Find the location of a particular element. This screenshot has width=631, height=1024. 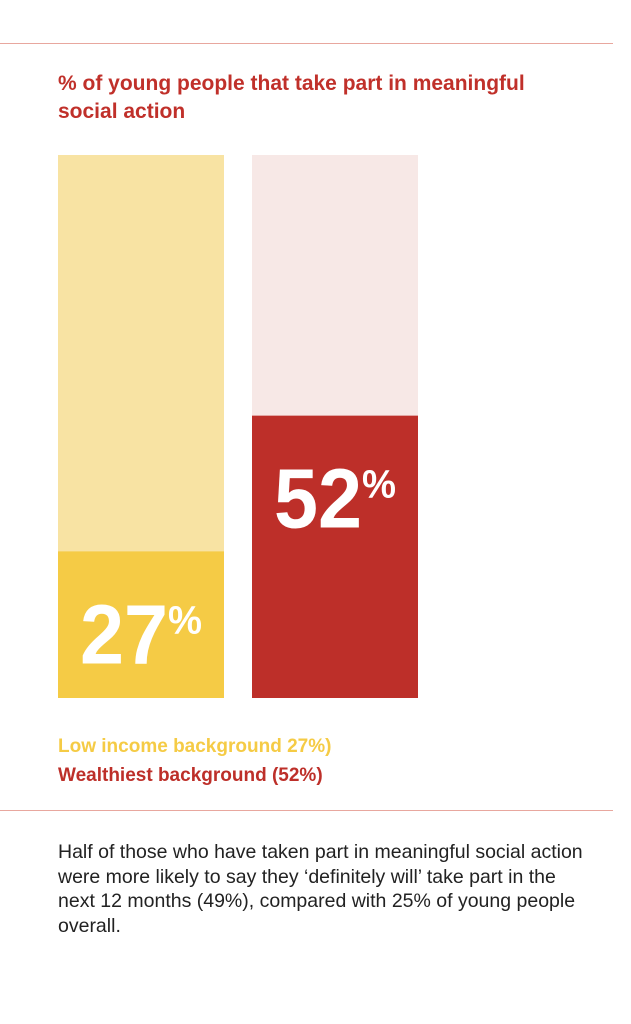

bar-wealthiest is located at coordinates (335, 556).